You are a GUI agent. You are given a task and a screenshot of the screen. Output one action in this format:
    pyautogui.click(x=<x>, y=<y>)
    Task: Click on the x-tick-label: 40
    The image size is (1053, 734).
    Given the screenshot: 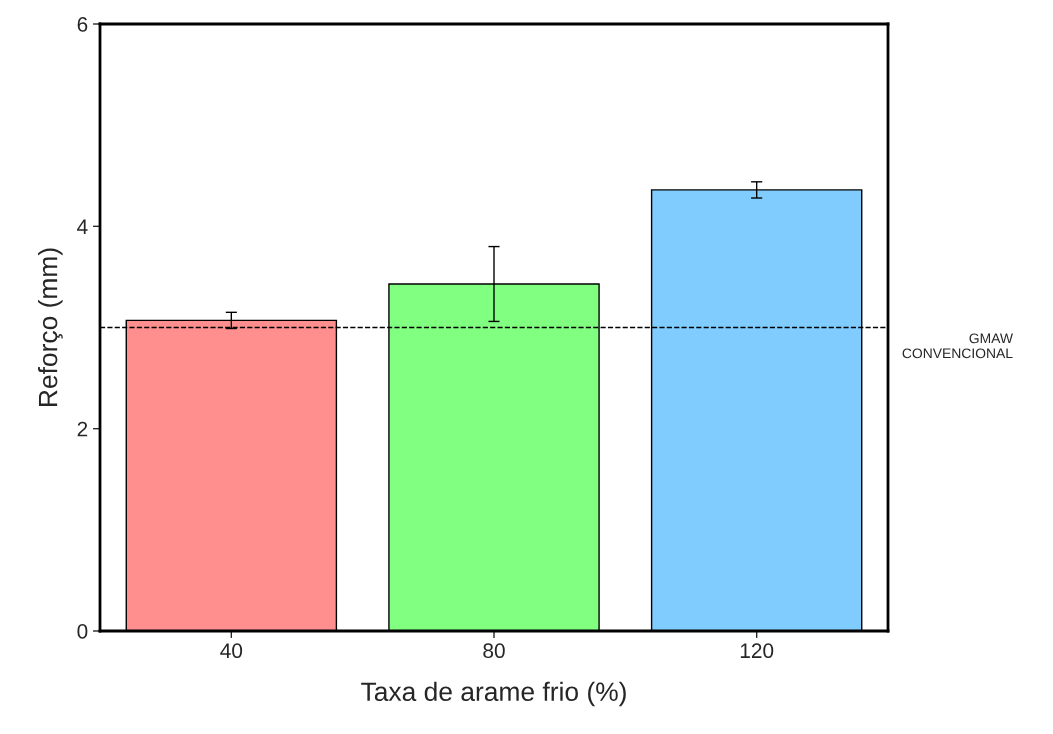 What is the action you would take?
    pyautogui.click(x=231, y=651)
    